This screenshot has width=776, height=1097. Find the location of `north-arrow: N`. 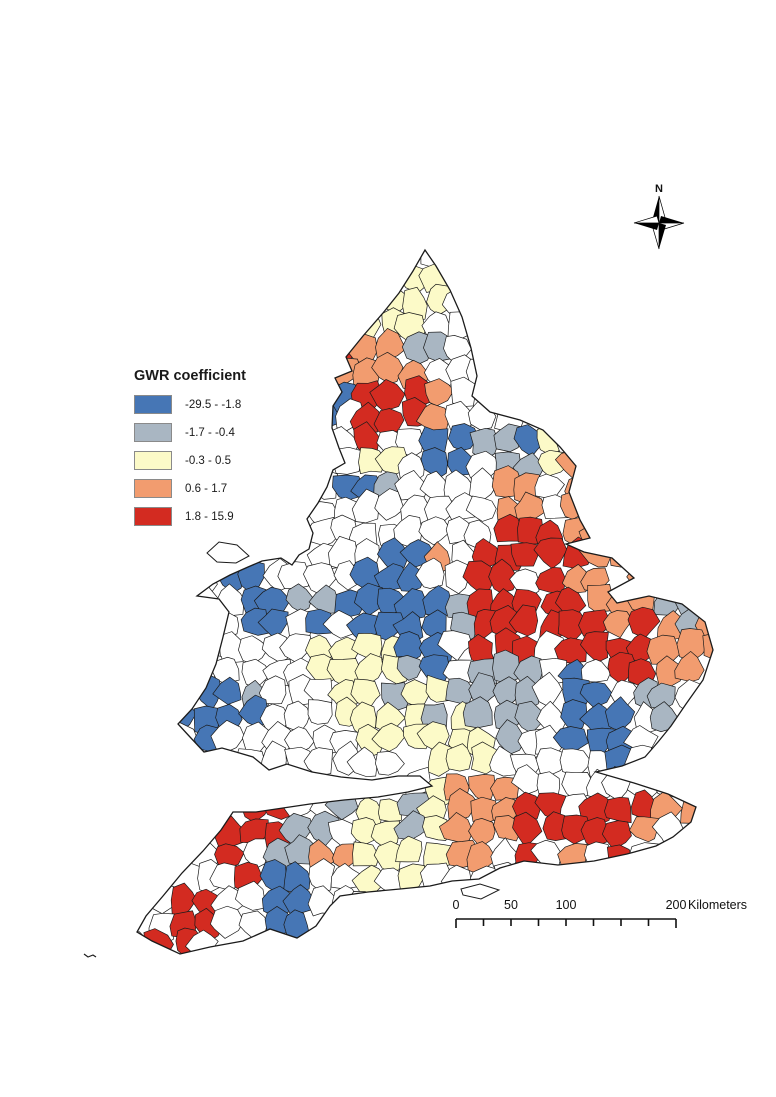

north-arrow: N is located at coordinates (659, 216).